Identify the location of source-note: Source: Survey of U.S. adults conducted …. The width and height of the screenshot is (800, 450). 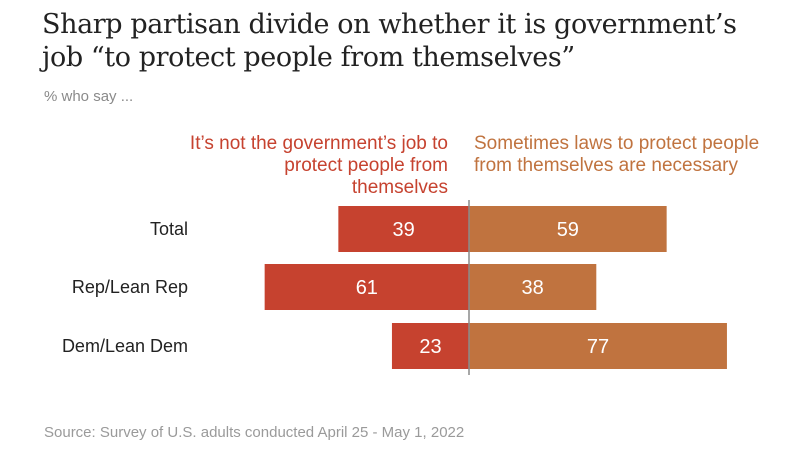
(254, 432).